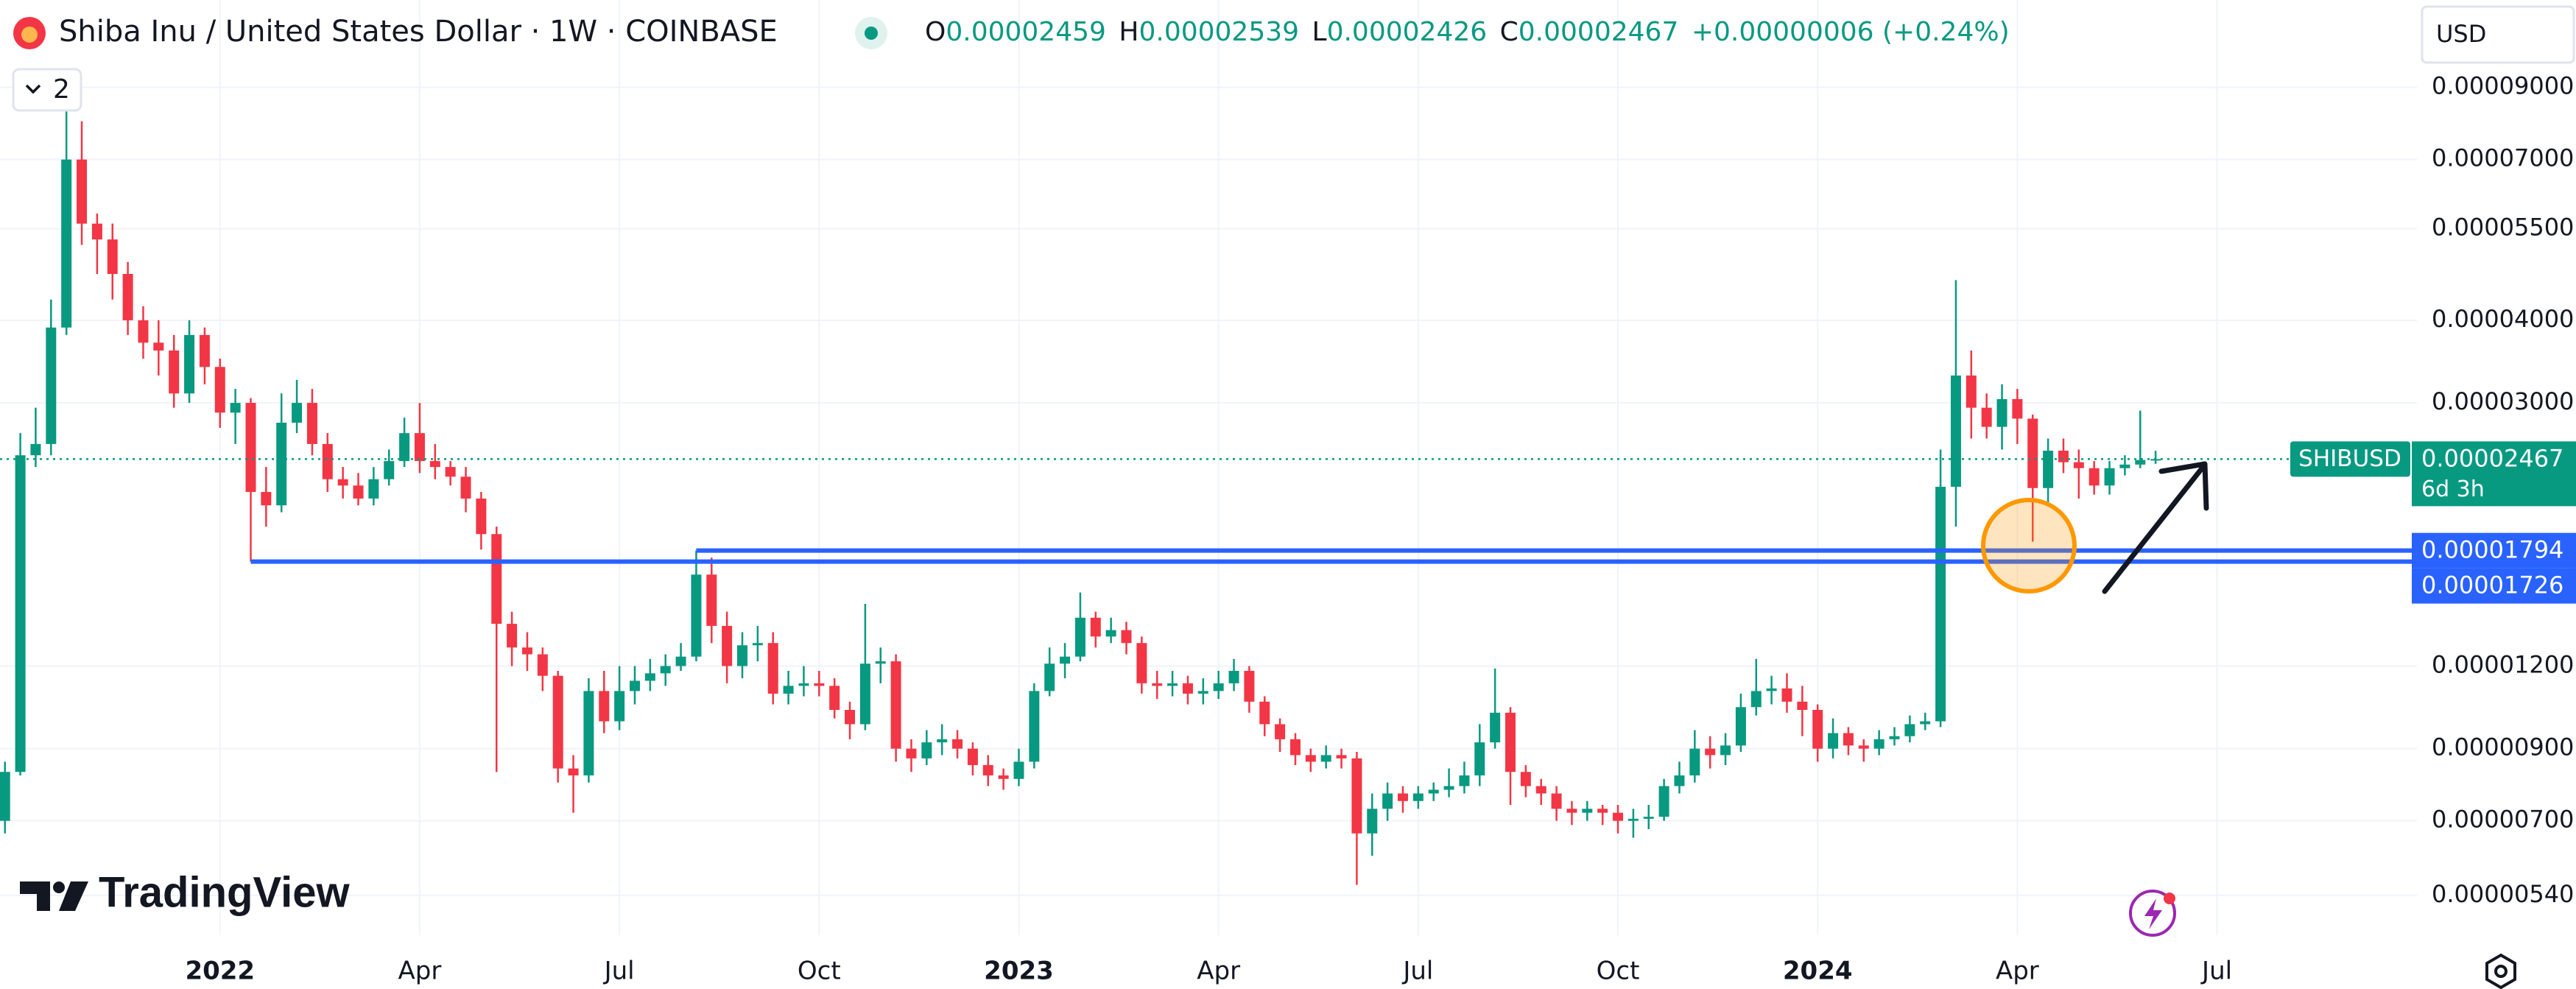 Image resolution: width=2576 pixels, height=989 pixels. Describe the element at coordinates (1026, 32) in the screenshot. I see `ohlc-value: 0.00002459` at that location.